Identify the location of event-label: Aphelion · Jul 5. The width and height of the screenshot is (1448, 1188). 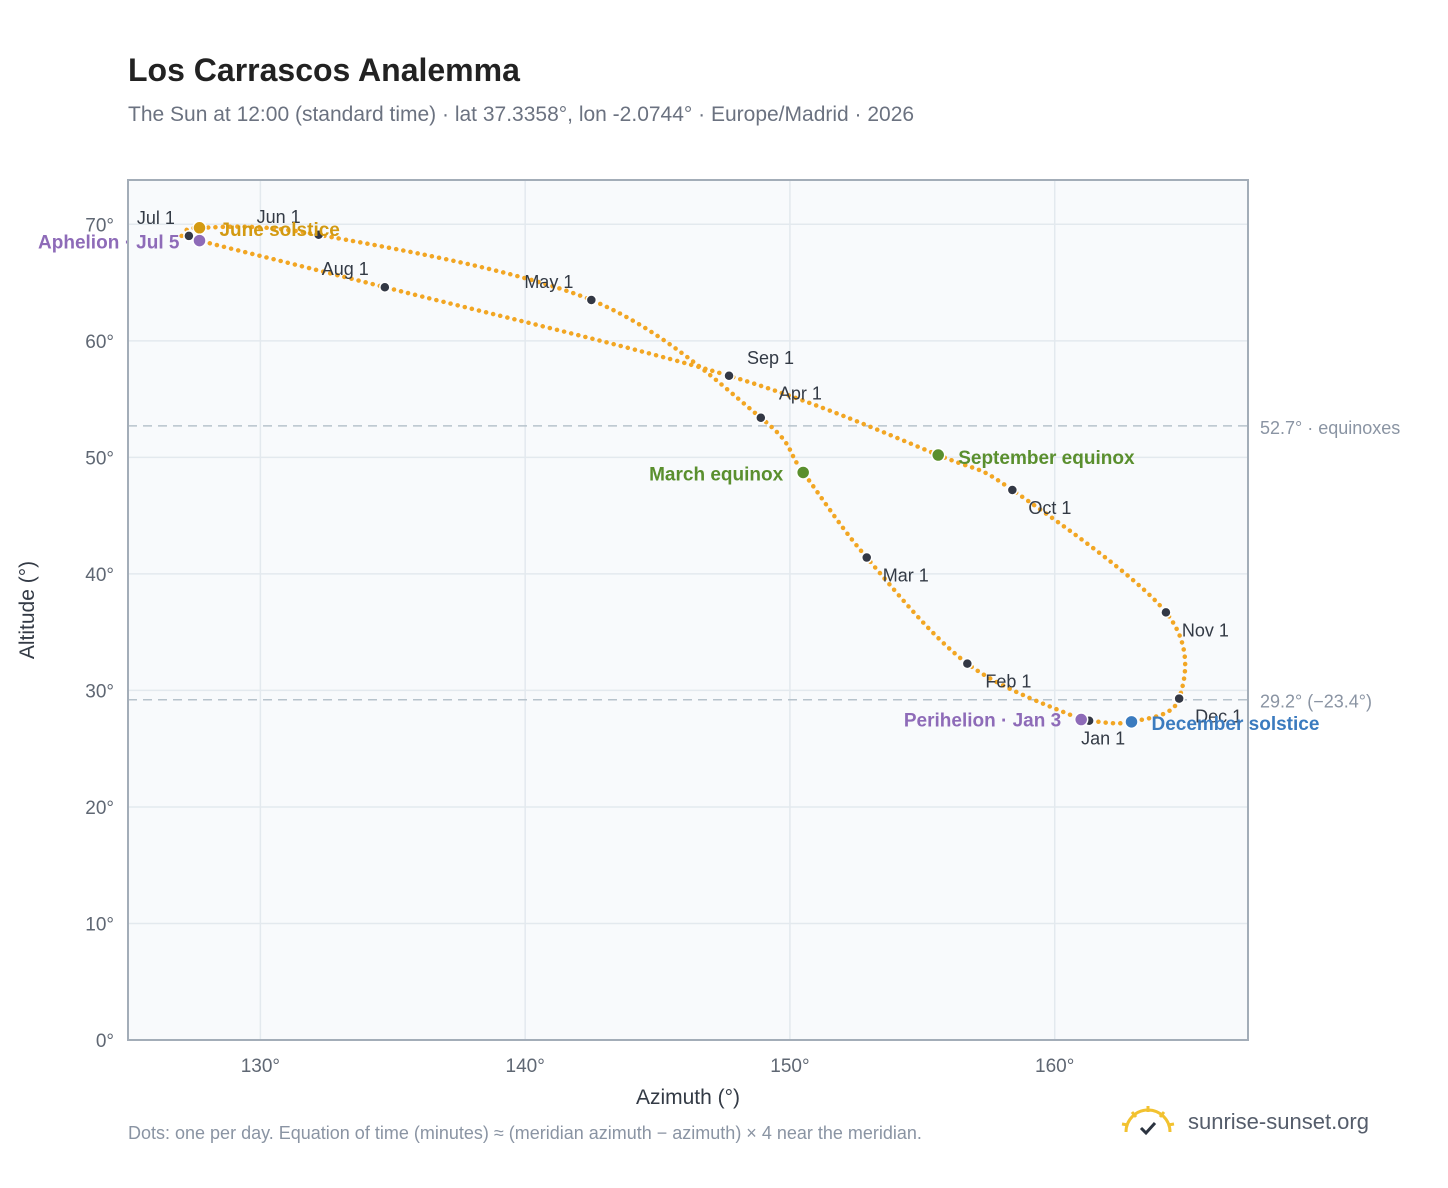
(109, 243).